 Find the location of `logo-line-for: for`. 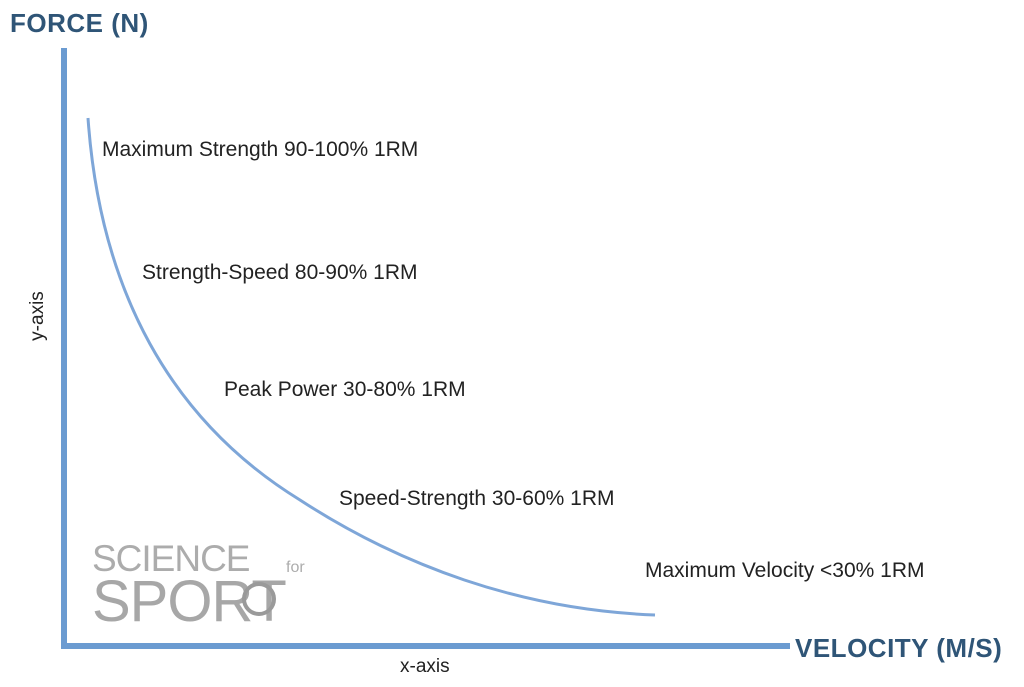

logo-line-for: for is located at coordinates (295, 567).